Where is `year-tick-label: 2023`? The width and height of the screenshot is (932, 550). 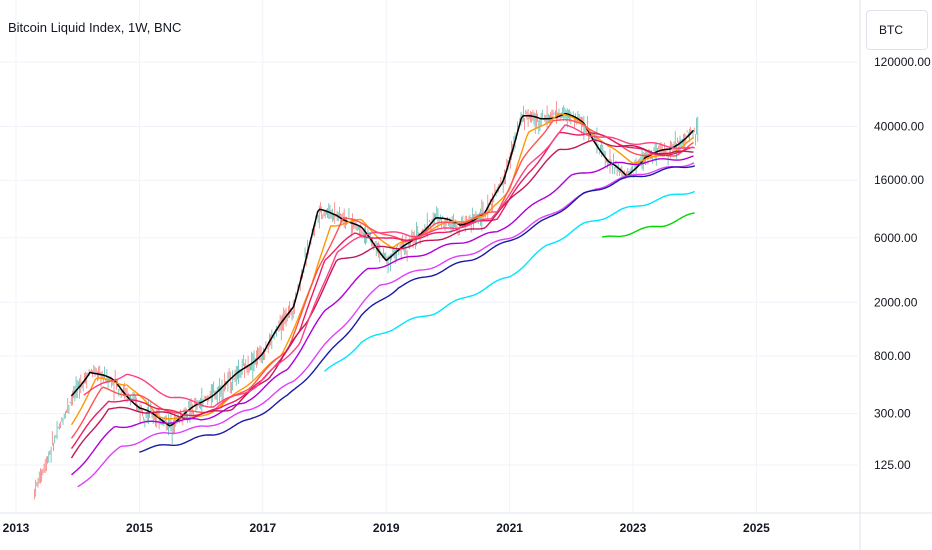 year-tick-label: 2023 is located at coordinates (633, 528).